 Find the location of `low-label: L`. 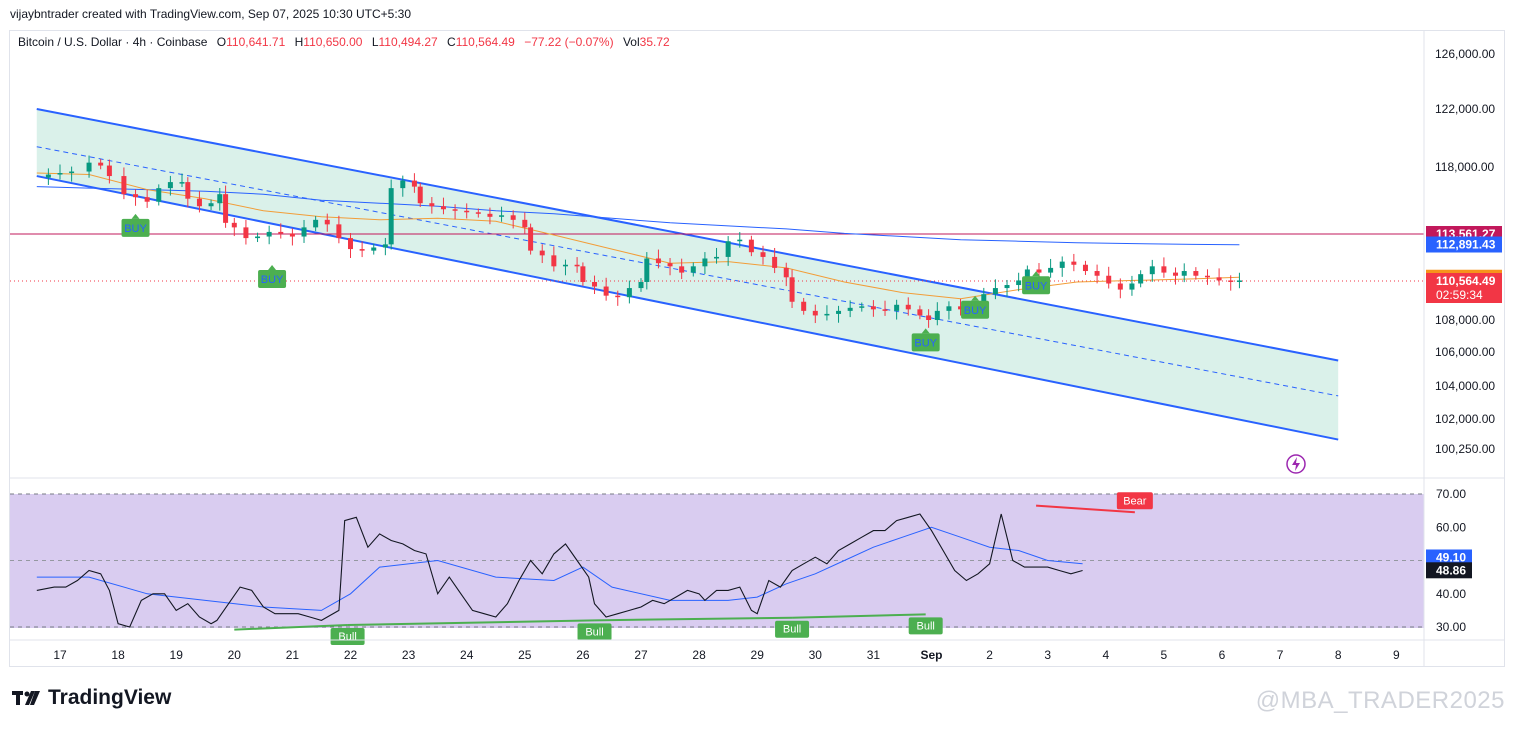

low-label: L is located at coordinates (375, 42).